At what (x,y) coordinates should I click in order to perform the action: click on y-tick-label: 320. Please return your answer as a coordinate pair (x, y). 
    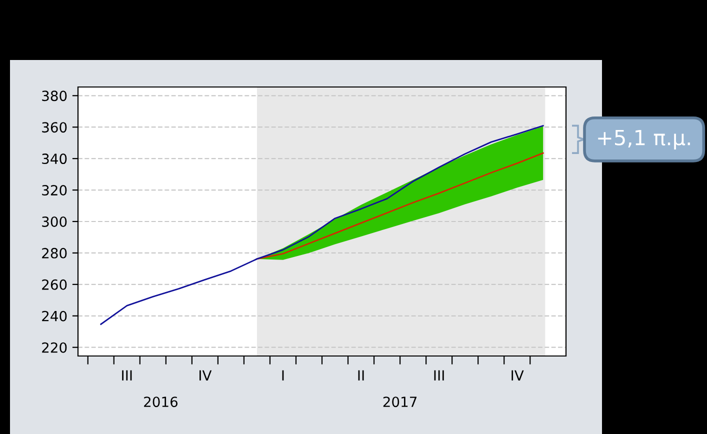
    Looking at the image, I should click on (54, 190).